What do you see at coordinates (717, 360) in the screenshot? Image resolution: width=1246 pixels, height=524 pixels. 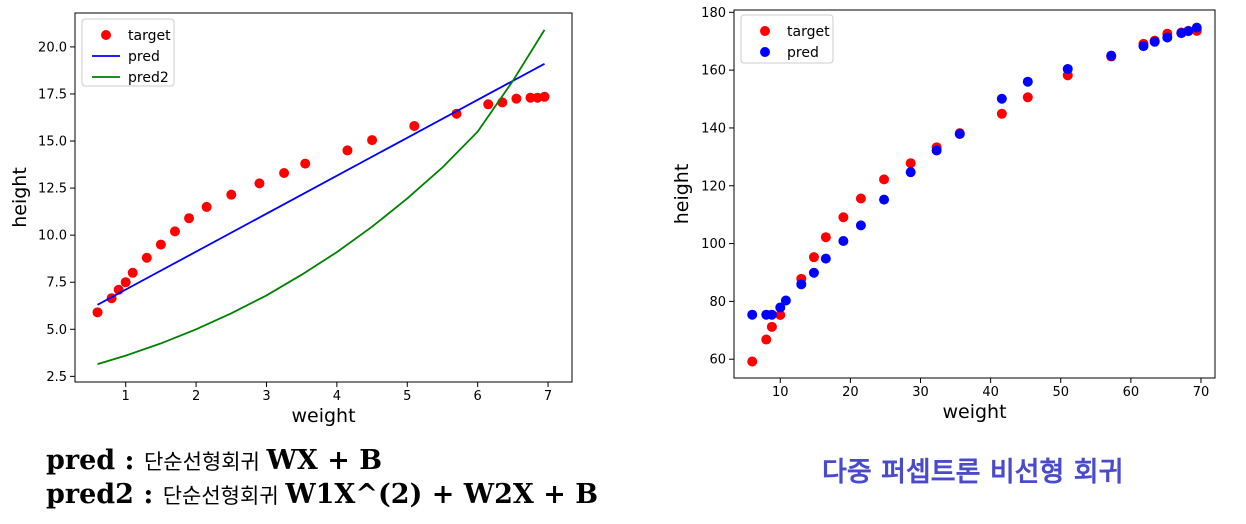 I see `y-tick-label: 60` at bounding box center [717, 360].